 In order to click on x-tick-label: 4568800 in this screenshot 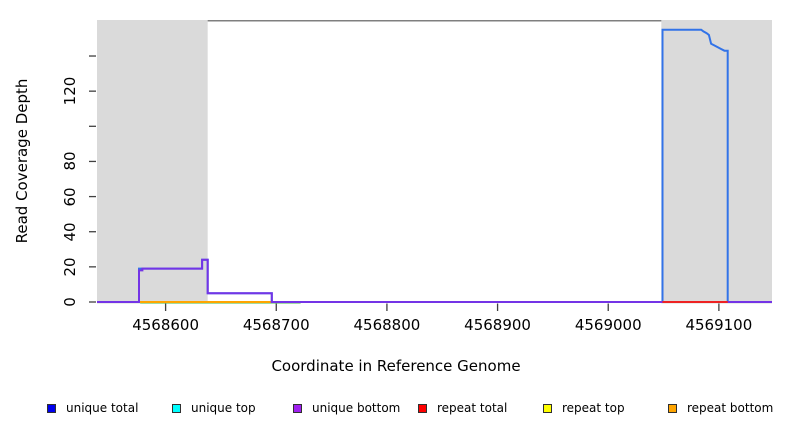, I will do `click(387, 325)`.